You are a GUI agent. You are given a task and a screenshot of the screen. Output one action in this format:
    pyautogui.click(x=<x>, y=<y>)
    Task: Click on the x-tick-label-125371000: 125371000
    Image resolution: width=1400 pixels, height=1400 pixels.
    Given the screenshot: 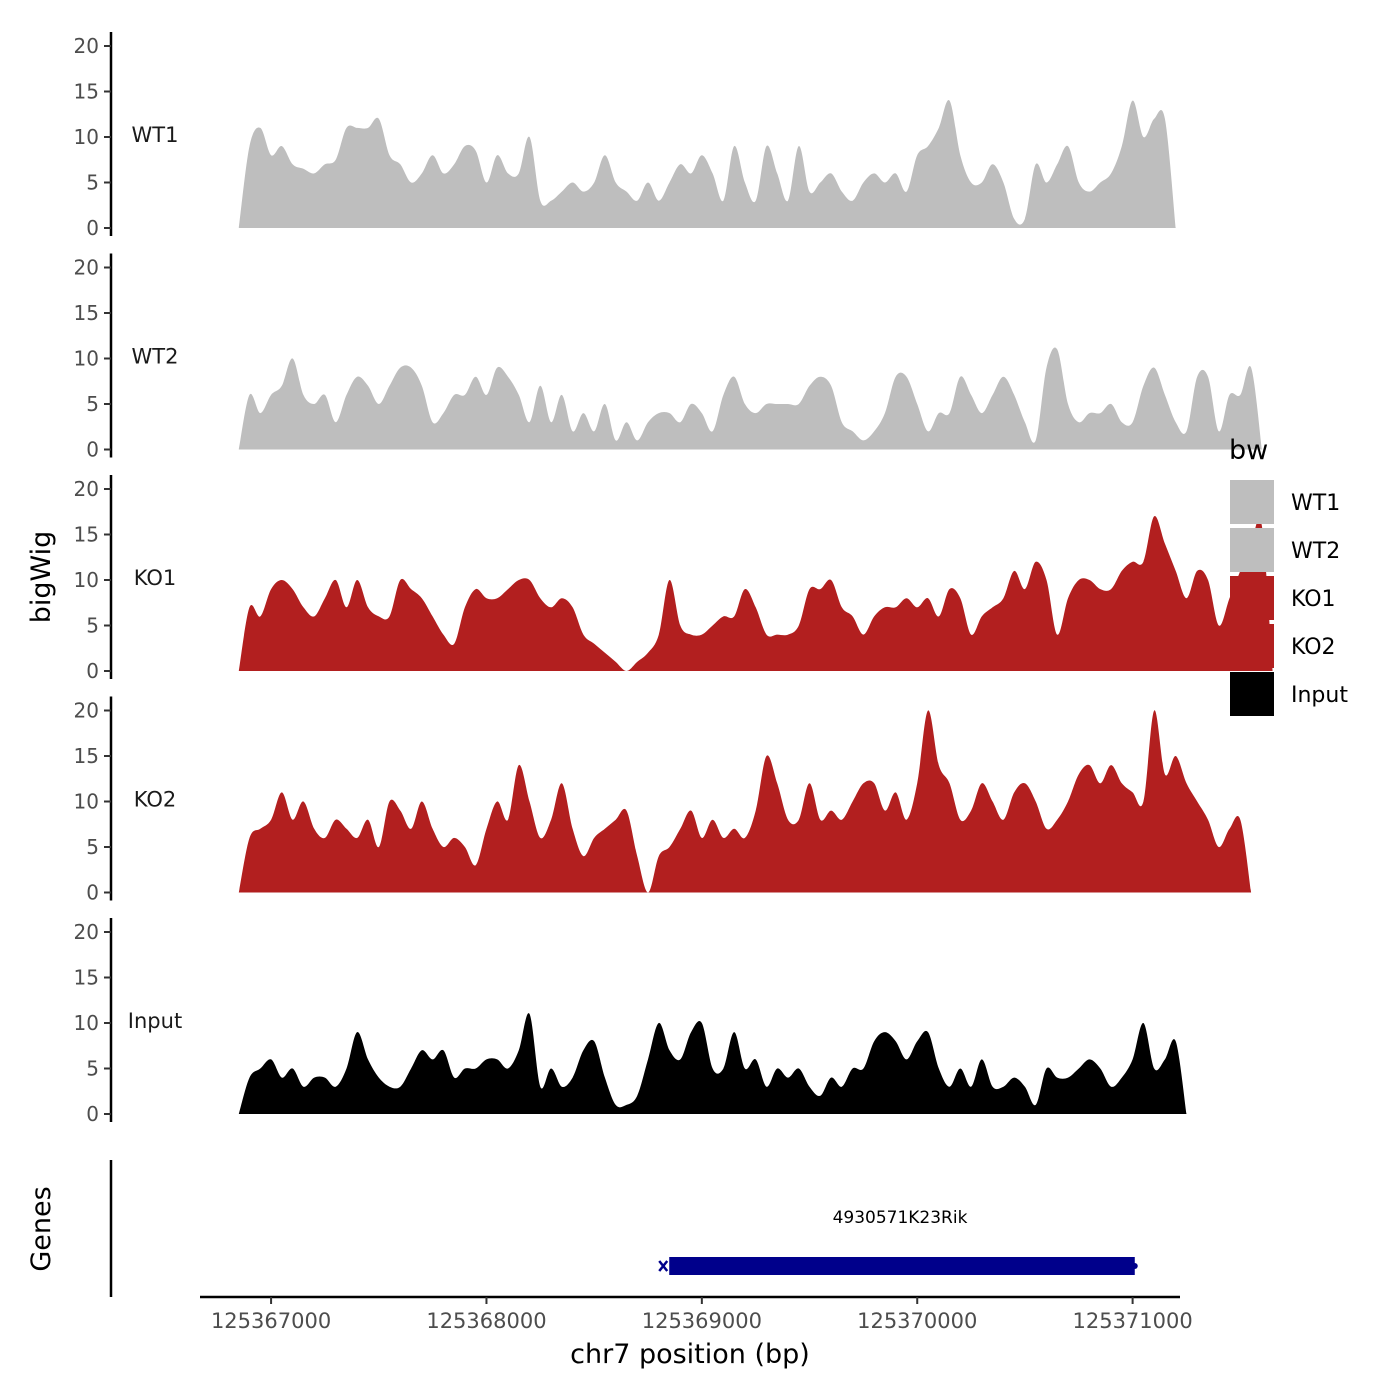 What is the action you would take?
    pyautogui.click(x=1132, y=1321)
    